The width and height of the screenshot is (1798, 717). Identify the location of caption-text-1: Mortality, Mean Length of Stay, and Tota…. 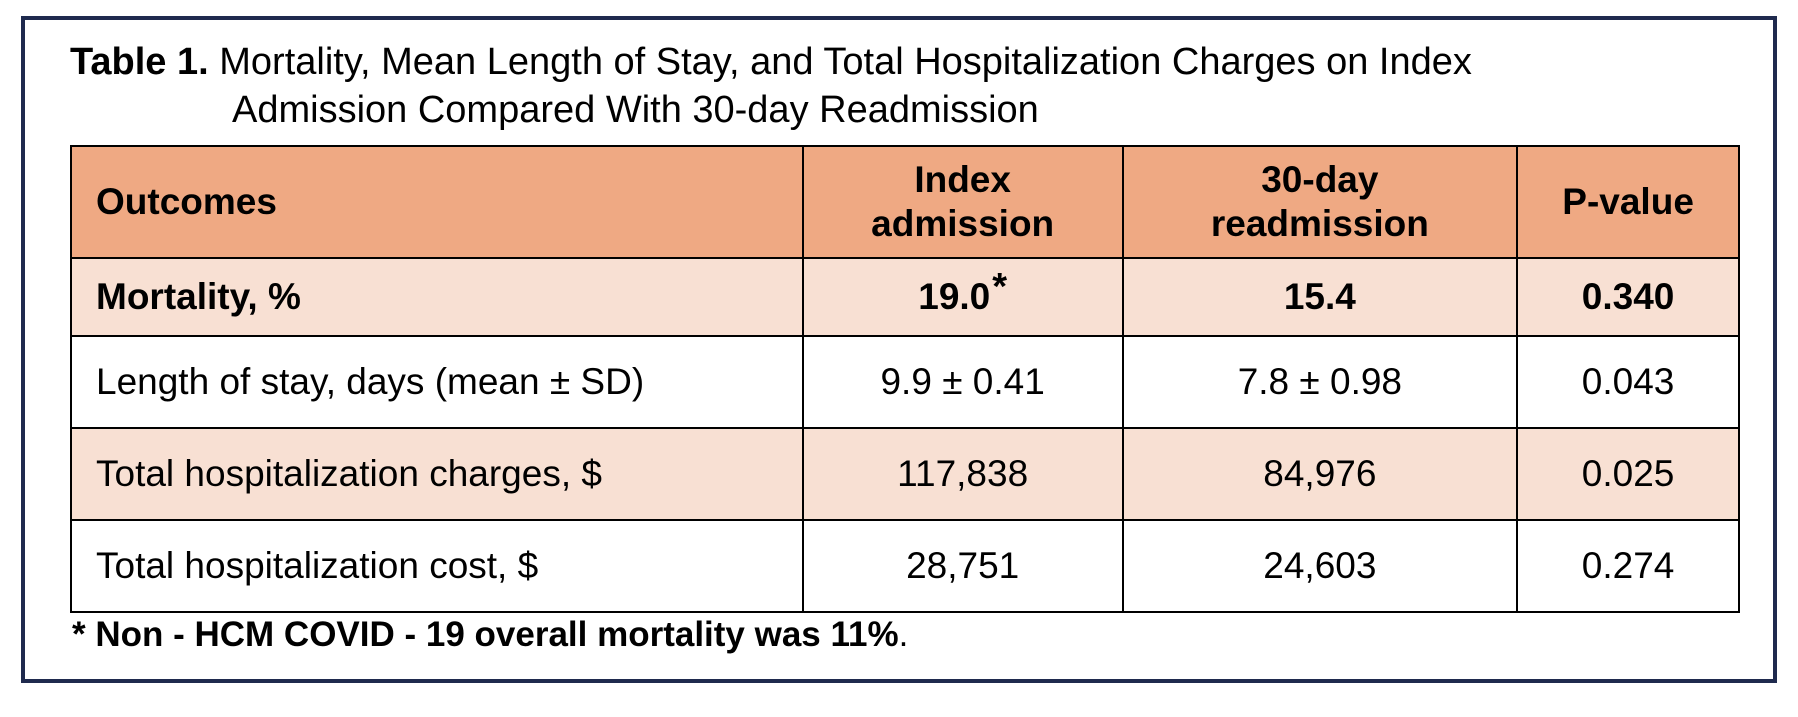
(845, 62).